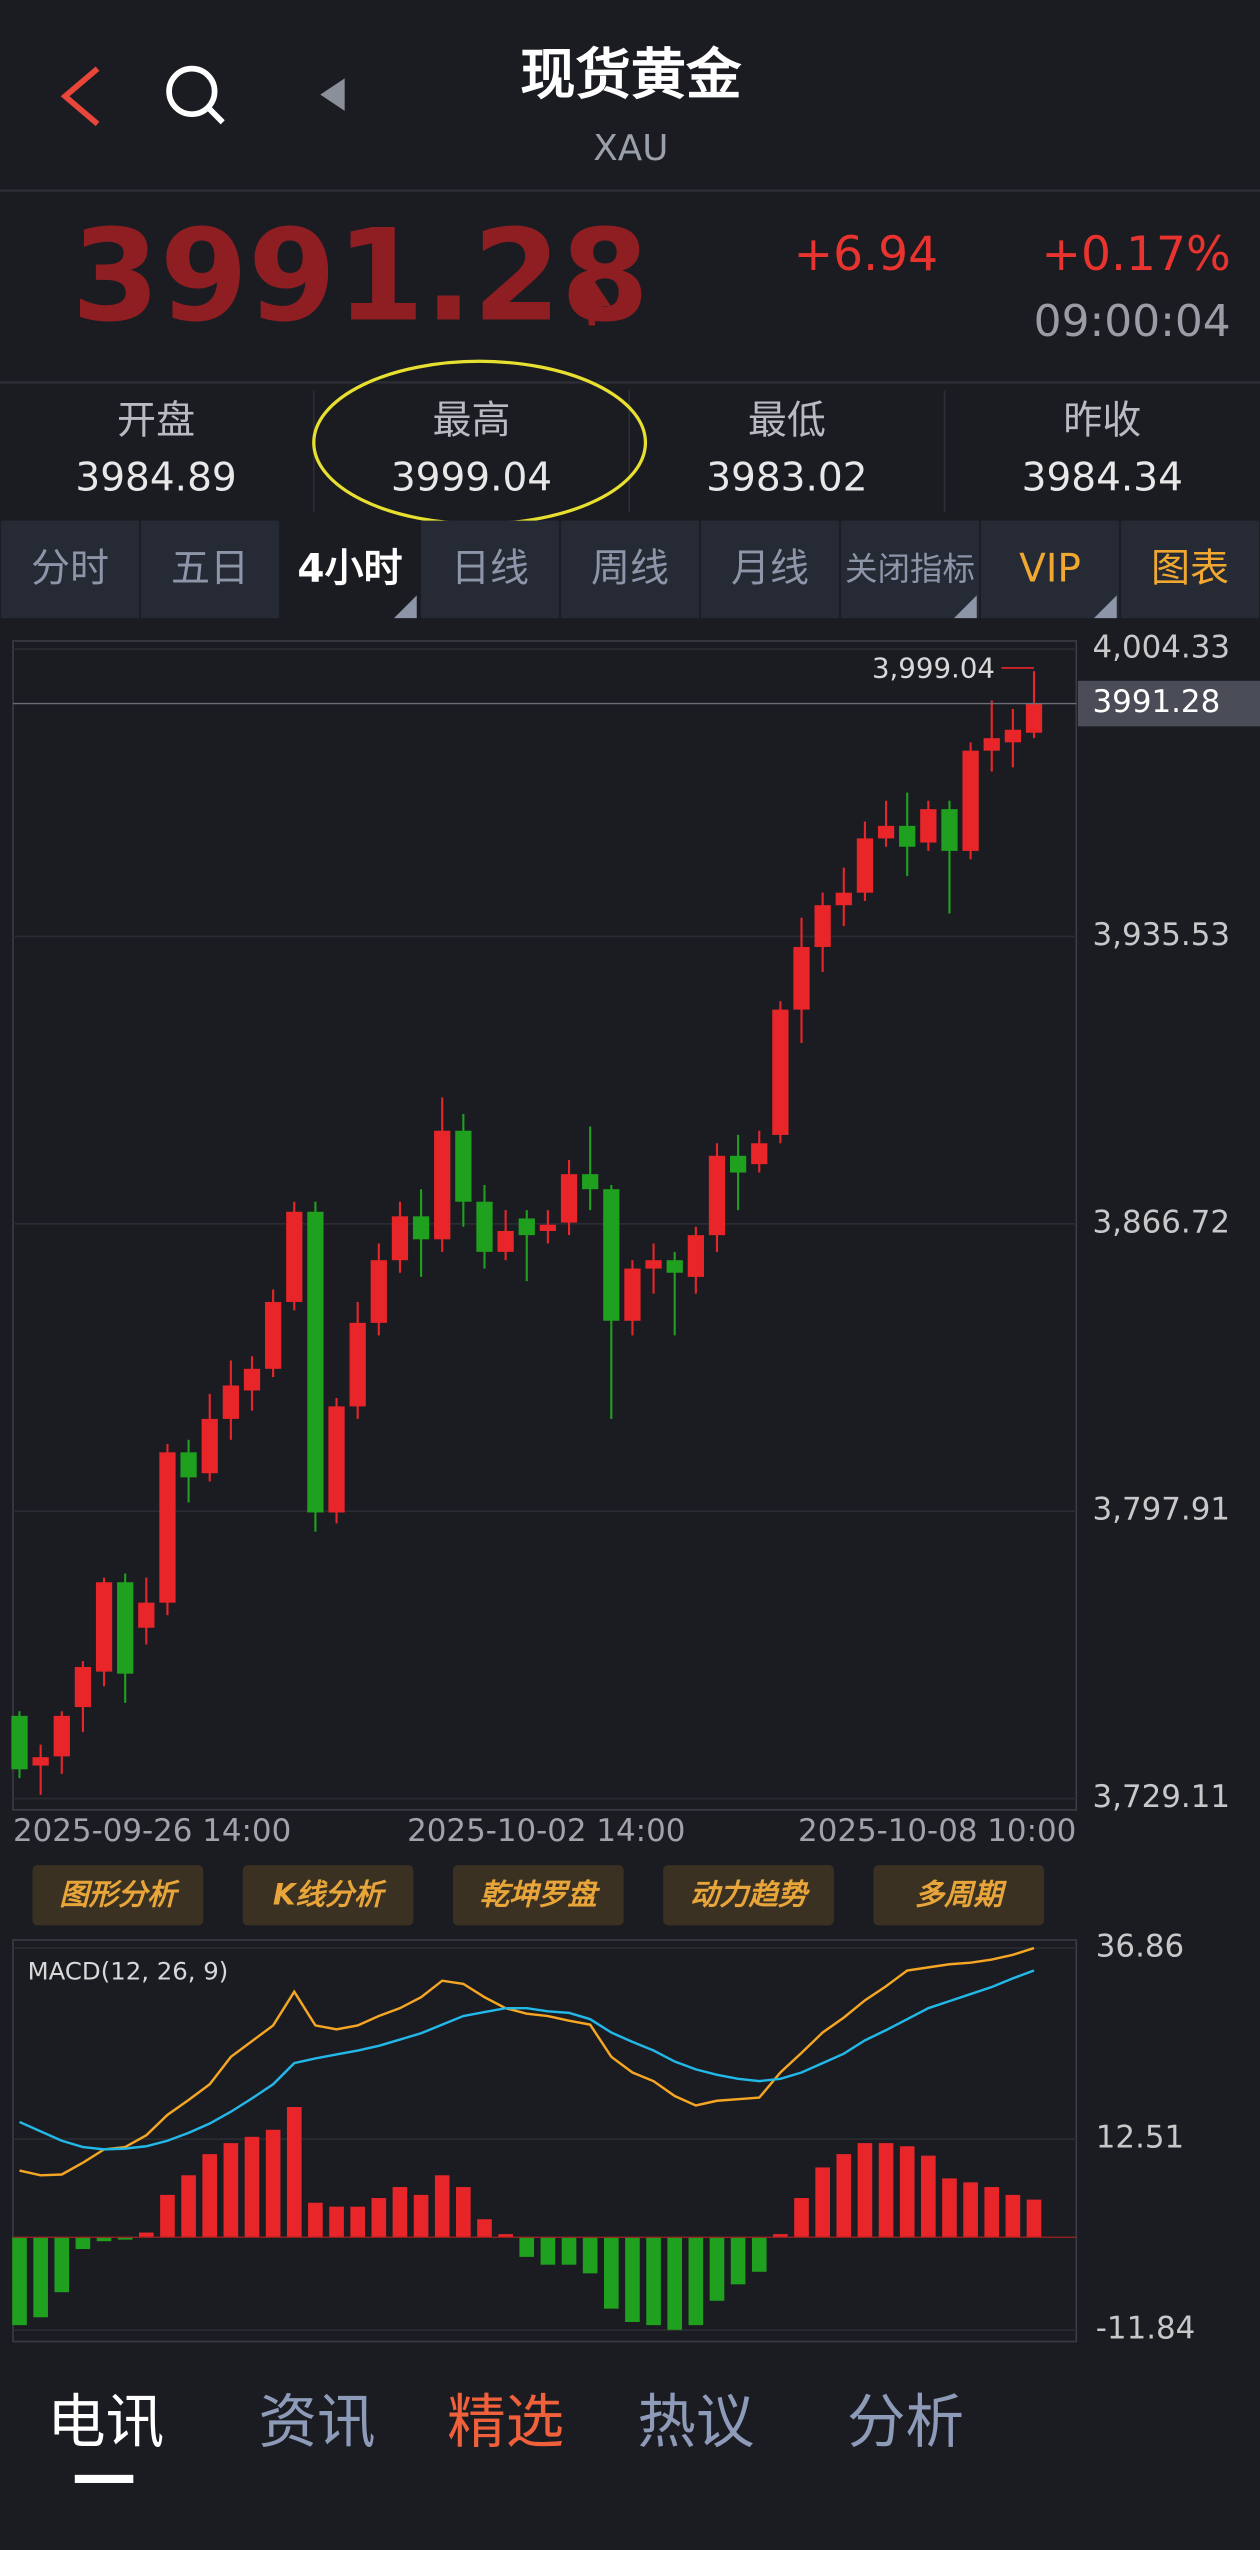  What do you see at coordinates (192, 91) in the screenshot?
I see `search-icon` at bounding box center [192, 91].